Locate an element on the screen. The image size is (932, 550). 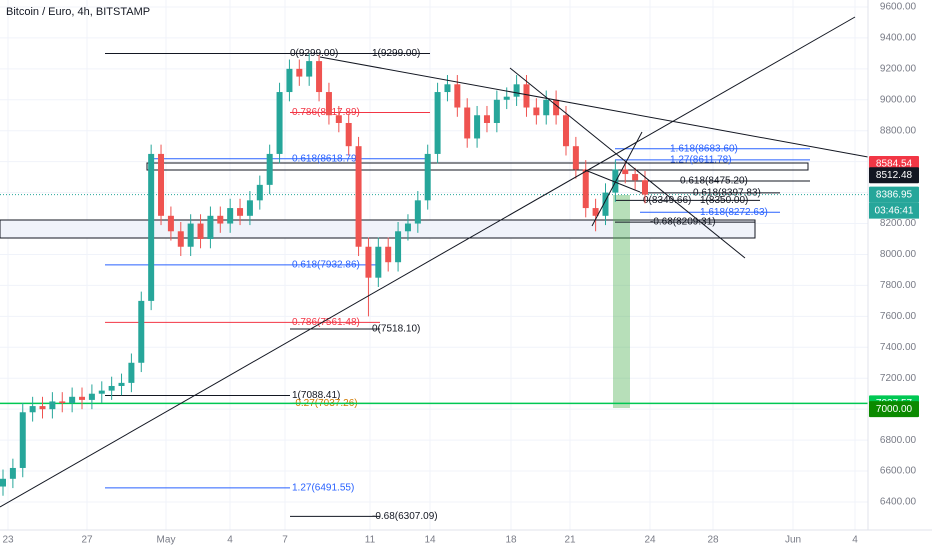
fib-label: 0.786(8917.89) is located at coordinates (326, 112).